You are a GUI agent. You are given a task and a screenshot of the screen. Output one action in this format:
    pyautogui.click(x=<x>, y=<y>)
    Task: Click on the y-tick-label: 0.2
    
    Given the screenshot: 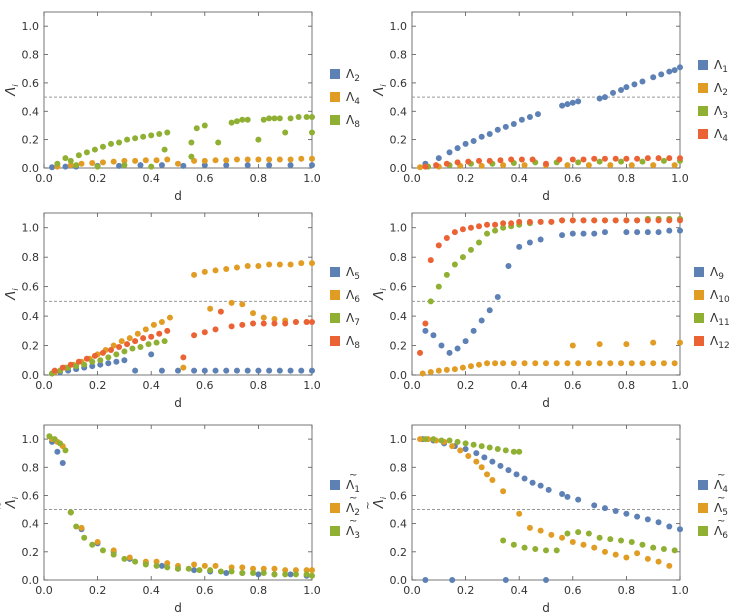 What is the action you would take?
    pyautogui.click(x=31, y=552)
    